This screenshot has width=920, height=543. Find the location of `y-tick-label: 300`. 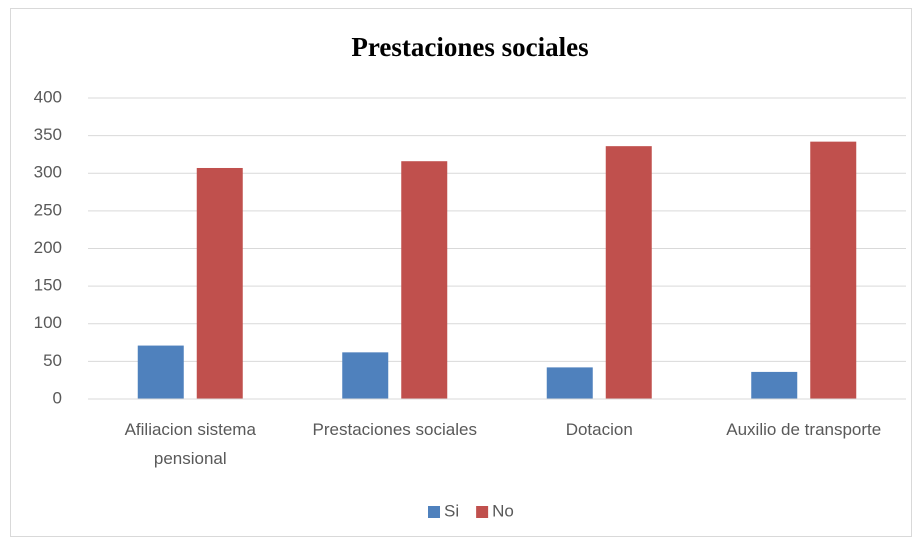

y-tick-label: 300 is located at coordinates (48, 172).